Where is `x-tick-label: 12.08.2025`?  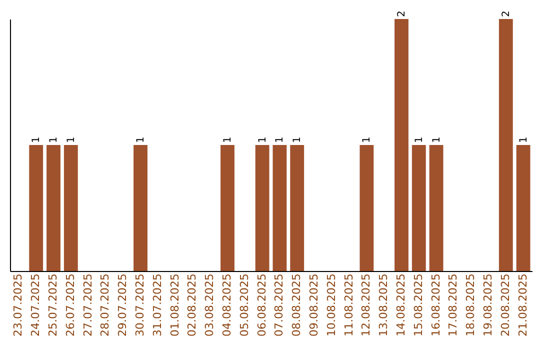 x-tick-label: 12.08.2025 is located at coordinates (366, 305).